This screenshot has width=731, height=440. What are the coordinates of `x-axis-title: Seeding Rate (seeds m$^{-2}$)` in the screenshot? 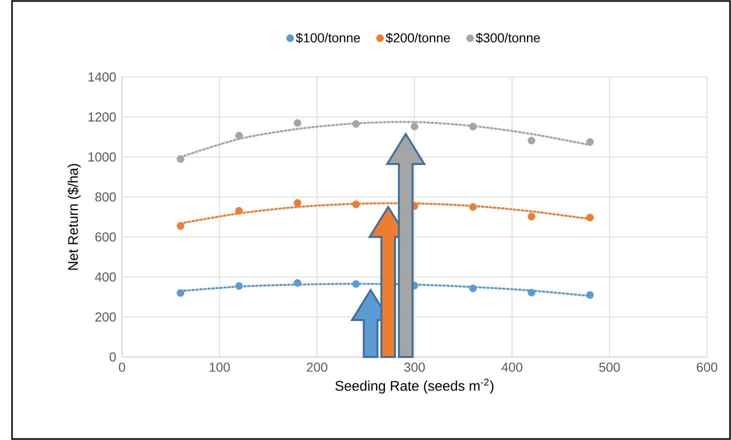 It's located at (414, 386).